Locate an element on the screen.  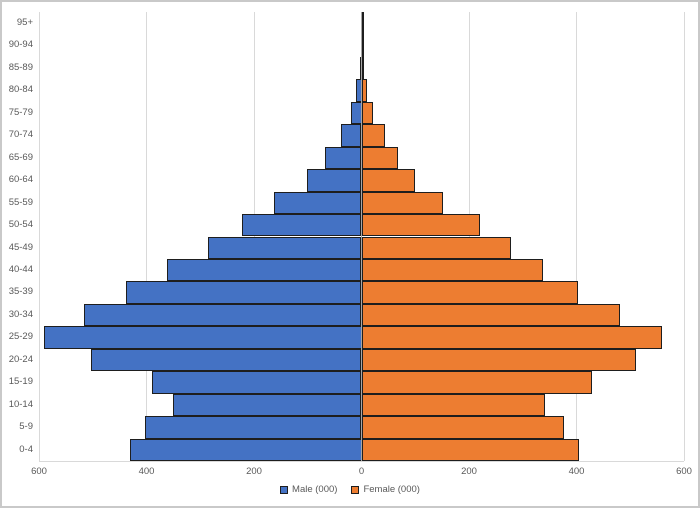
center-axis-line is located at coordinates (361, 236).